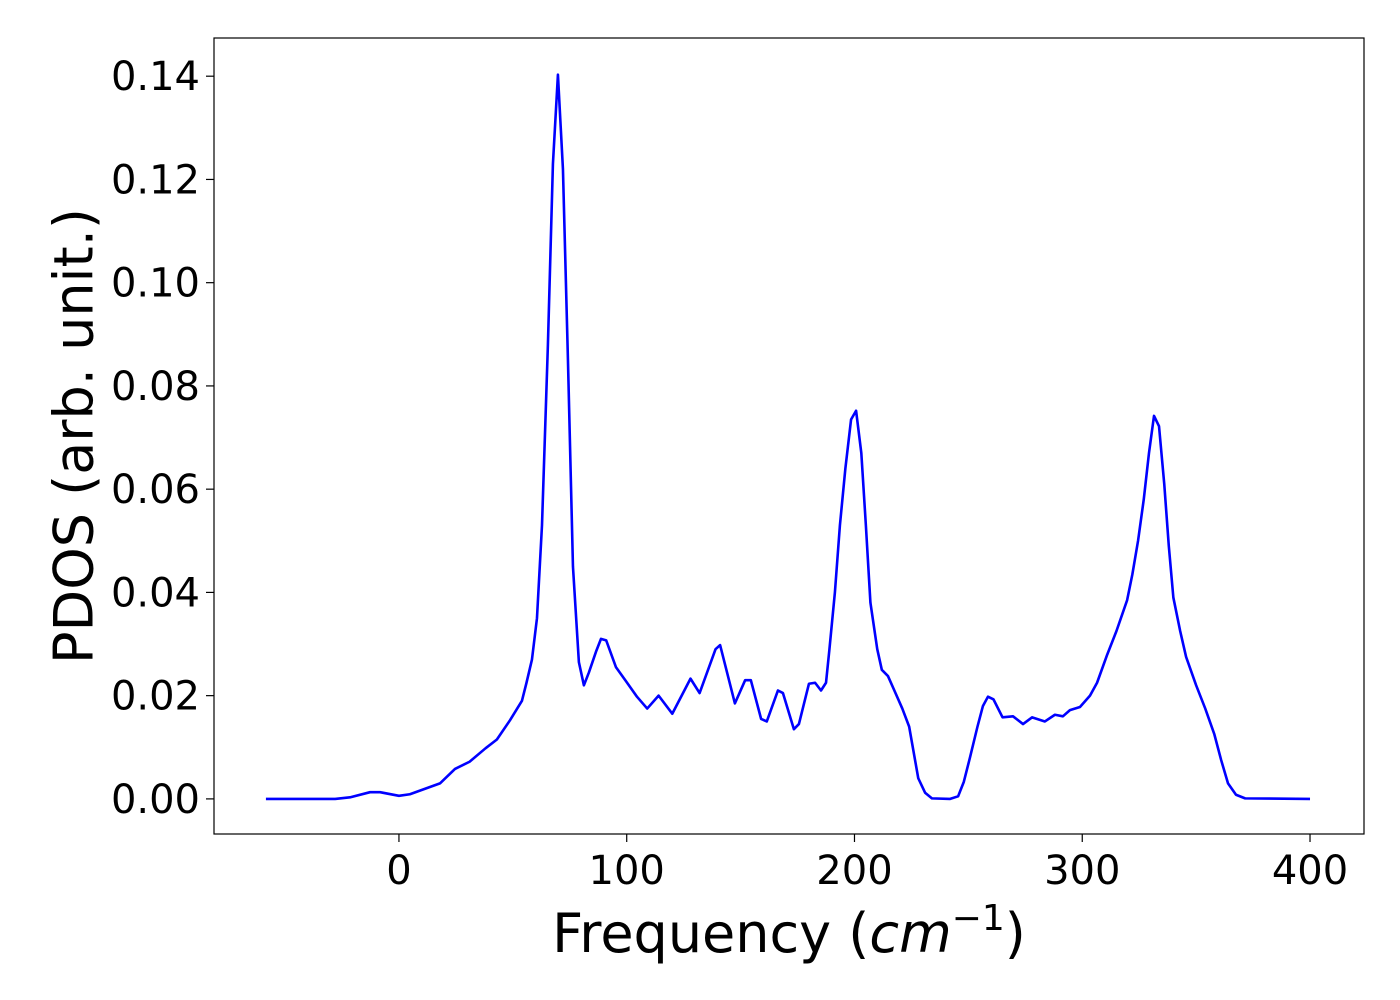 The width and height of the screenshot is (1400, 1000). Describe the element at coordinates (155, 77) in the screenshot. I see `y-tick-label: 0.14` at that location.